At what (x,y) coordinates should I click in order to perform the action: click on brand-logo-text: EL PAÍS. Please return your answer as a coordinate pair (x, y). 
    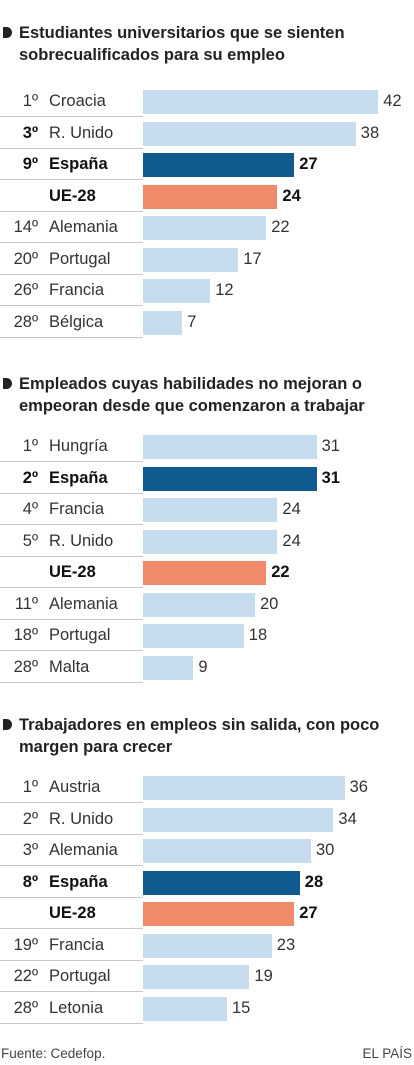
    Looking at the image, I should click on (387, 1053).